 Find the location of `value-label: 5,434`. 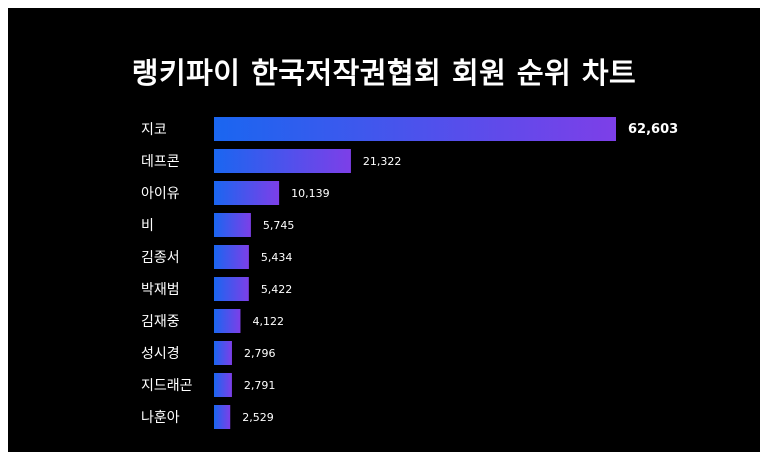

value-label: 5,434 is located at coordinates (277, 257).